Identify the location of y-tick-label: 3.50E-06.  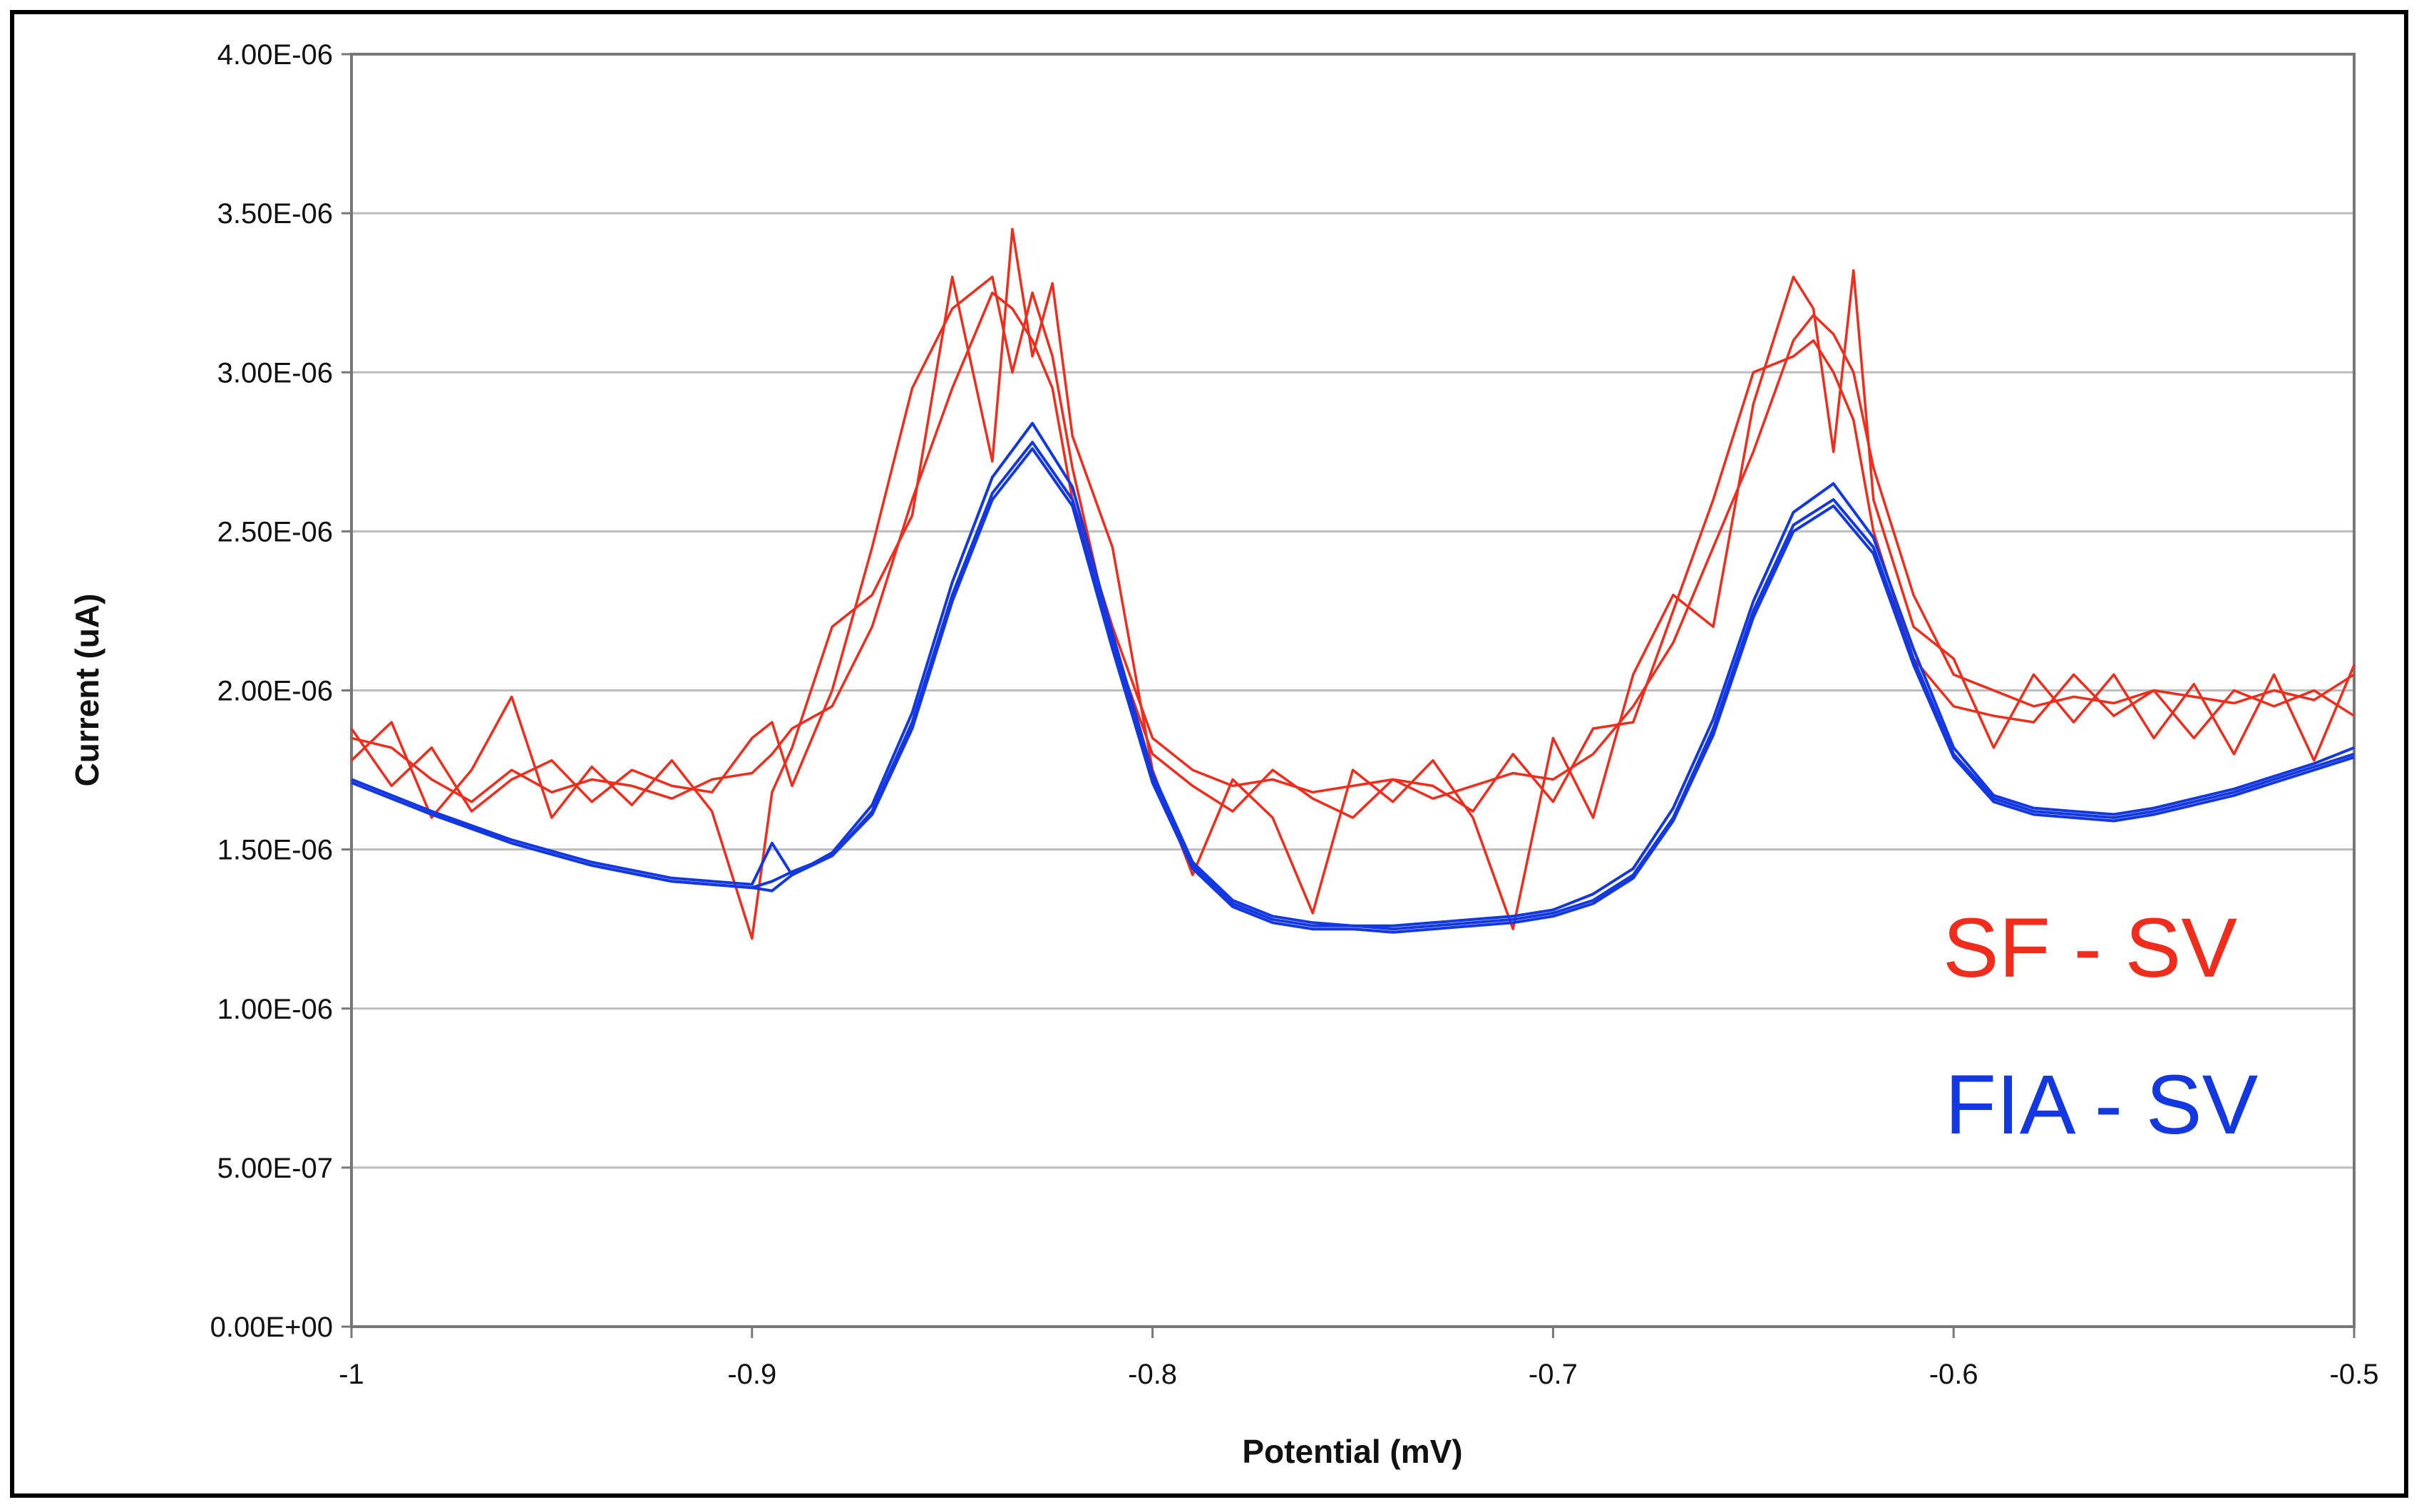
(275, 214).